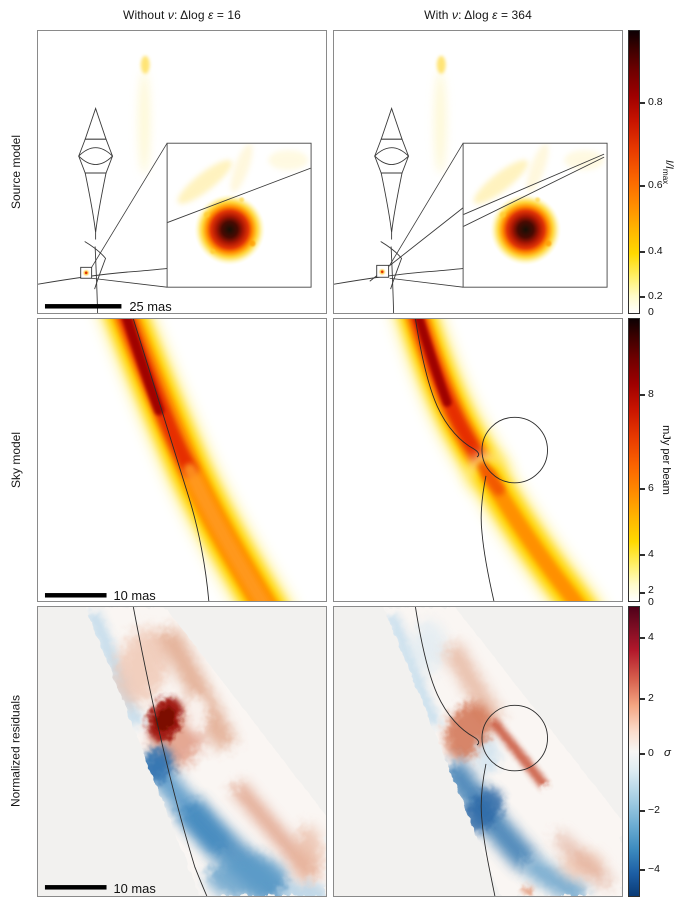  I want to click on scale-bar-residuals-label: 10 mas, so click(134, 888).